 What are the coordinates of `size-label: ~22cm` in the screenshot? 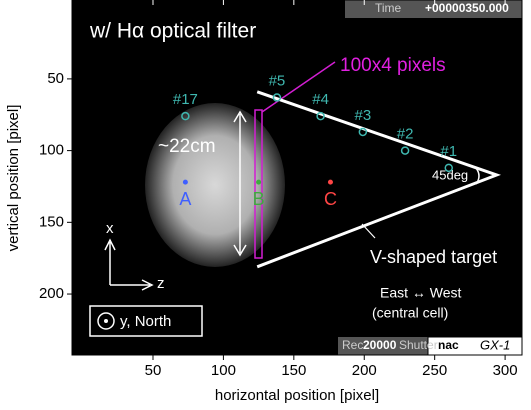 It's located at (187, 146).